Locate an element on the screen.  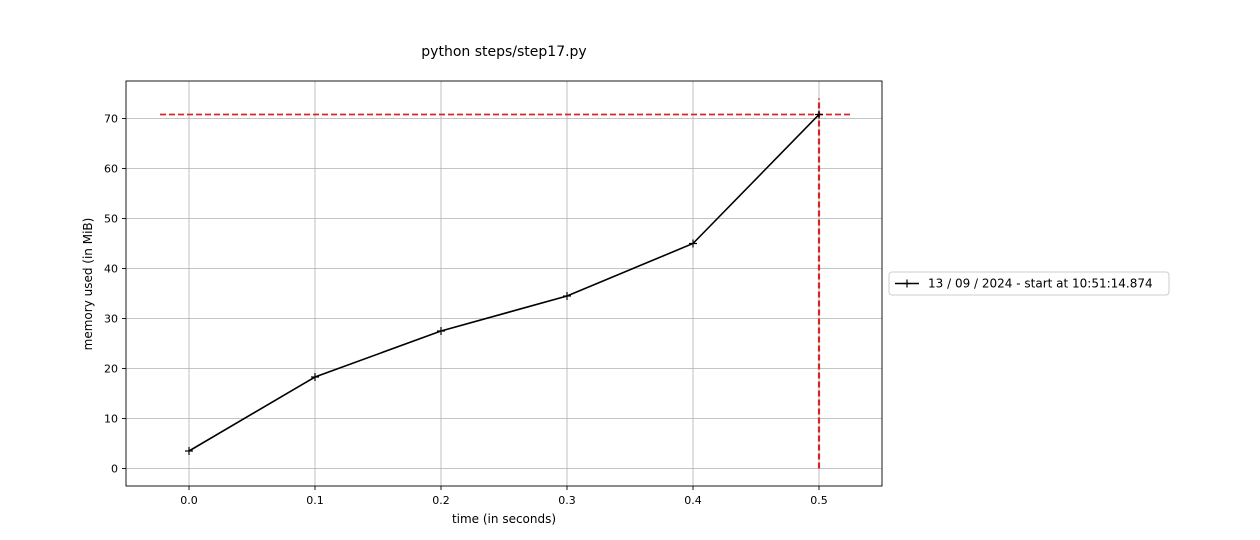
x-tick-label: 0.5 is located at coordinates (819, 500).